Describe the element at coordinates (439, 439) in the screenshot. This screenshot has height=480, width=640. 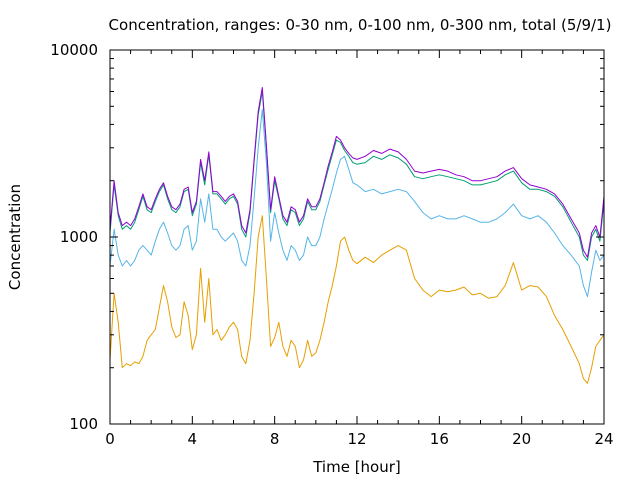
I see `x-tick-label: 16` at that location.